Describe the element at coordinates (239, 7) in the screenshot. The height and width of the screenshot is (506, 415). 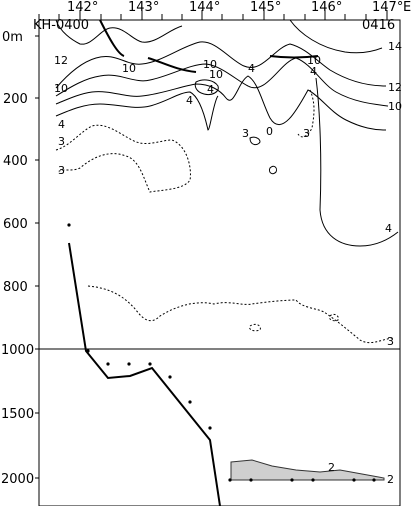
I see `longitude-tick-labels: 142° 143° 144° 145° 146° 147° E` at that location.